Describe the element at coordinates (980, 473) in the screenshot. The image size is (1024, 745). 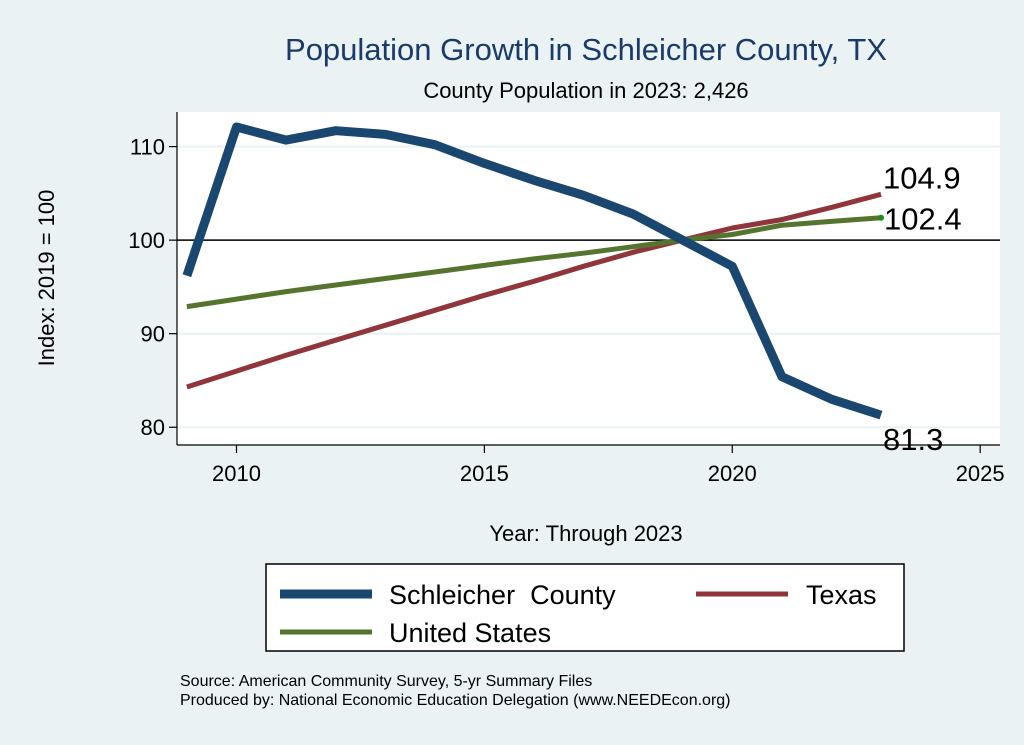
I see `x-tick-label: 2025` at that location.